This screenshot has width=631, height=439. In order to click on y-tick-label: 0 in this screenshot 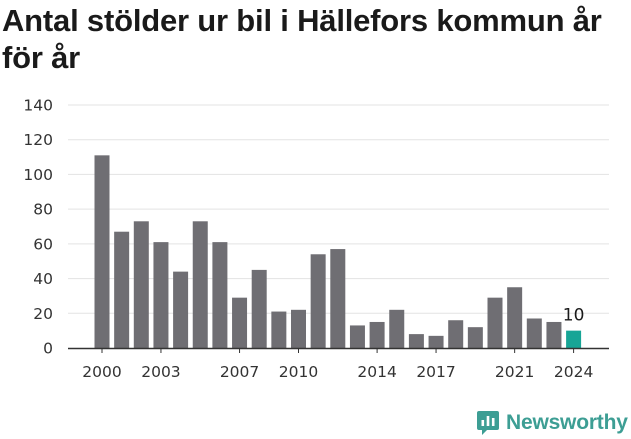, I will do `click(48, 349)`.